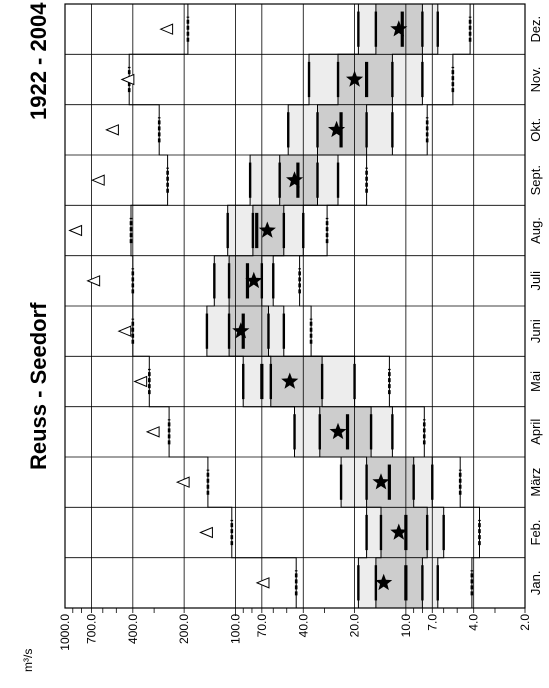 This screenshot has height=688, width=549. What do you see at coordinates (535, 281) in the screenshot?
I see `month-label: Juli` at bounding box center [535, 281].